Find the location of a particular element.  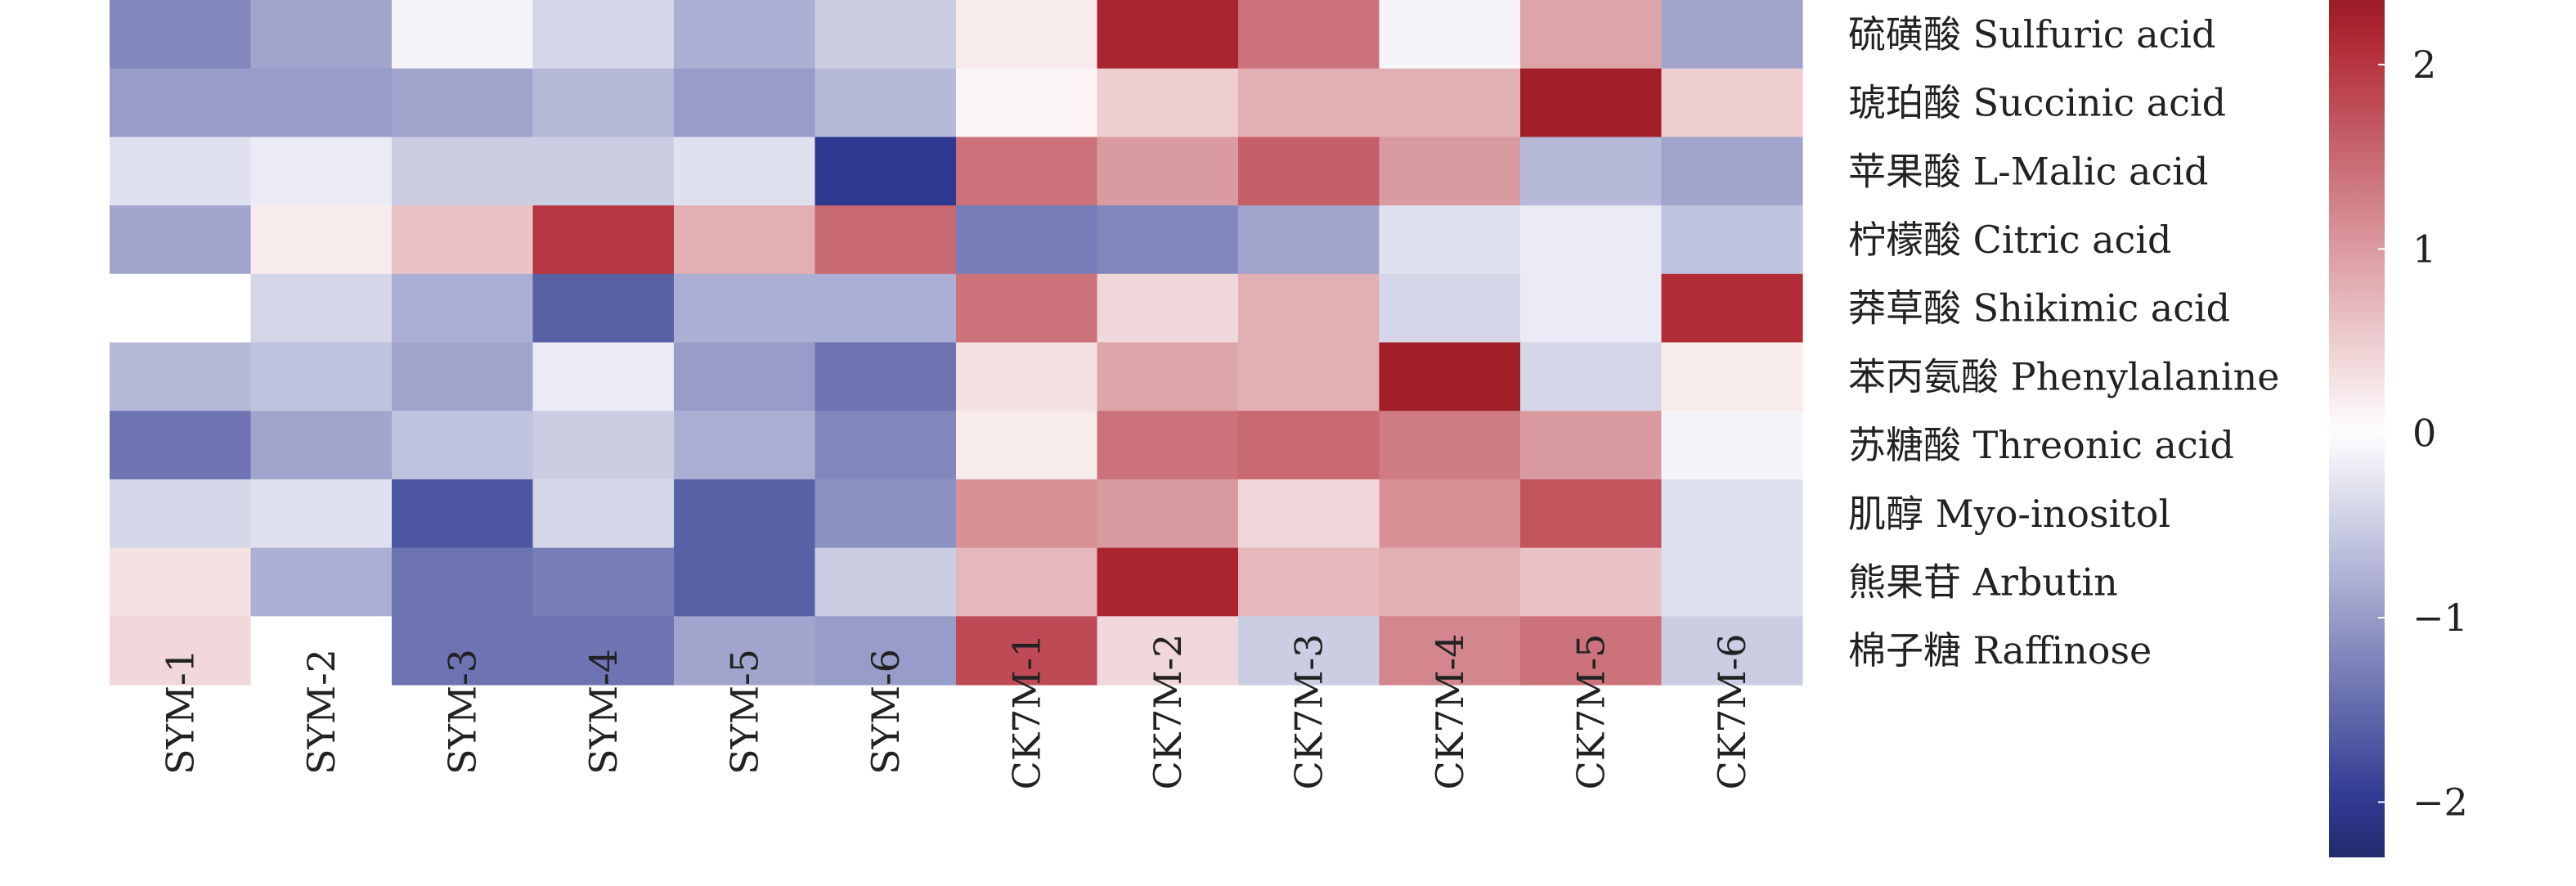

column-label: SYM-6 is located at coordinates (886, 712).